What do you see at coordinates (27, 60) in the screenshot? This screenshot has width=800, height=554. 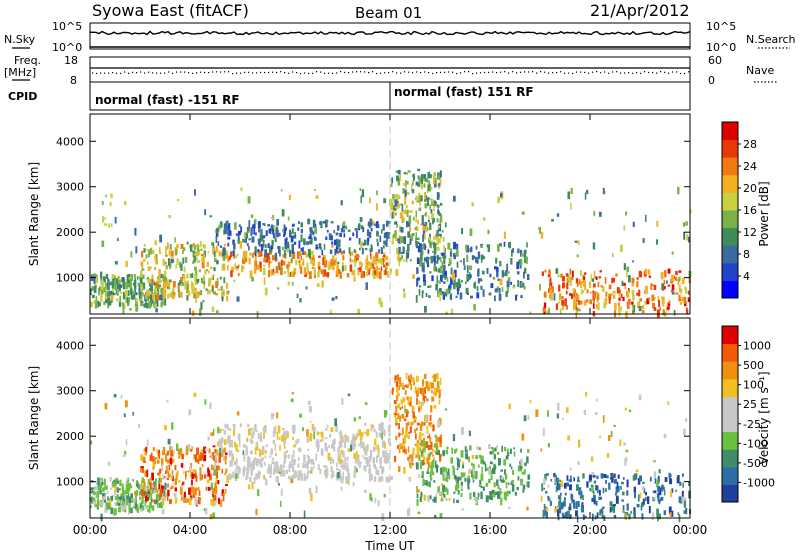 I see `freq-label: Freq.` at bounding box center [27, 60].